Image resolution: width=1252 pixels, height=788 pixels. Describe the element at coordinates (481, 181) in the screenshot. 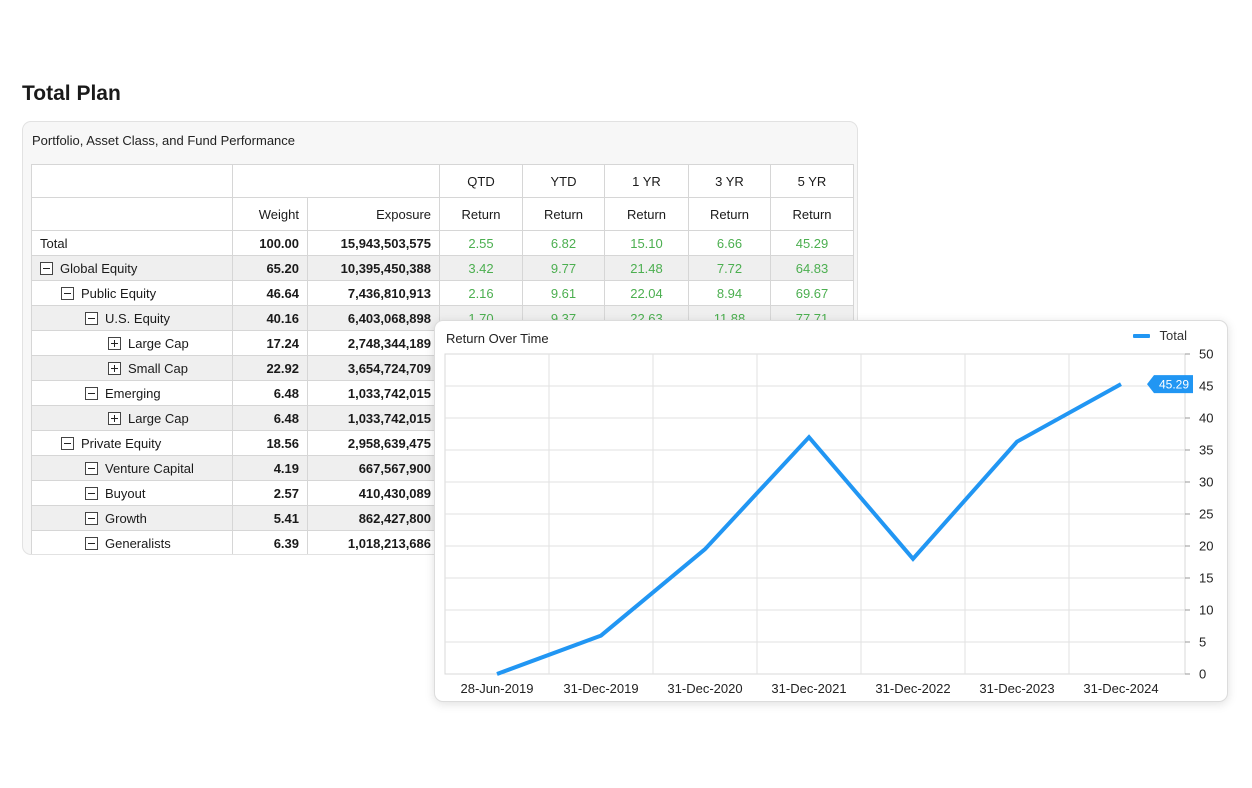

I see `header-qtd: QTD` at that location.